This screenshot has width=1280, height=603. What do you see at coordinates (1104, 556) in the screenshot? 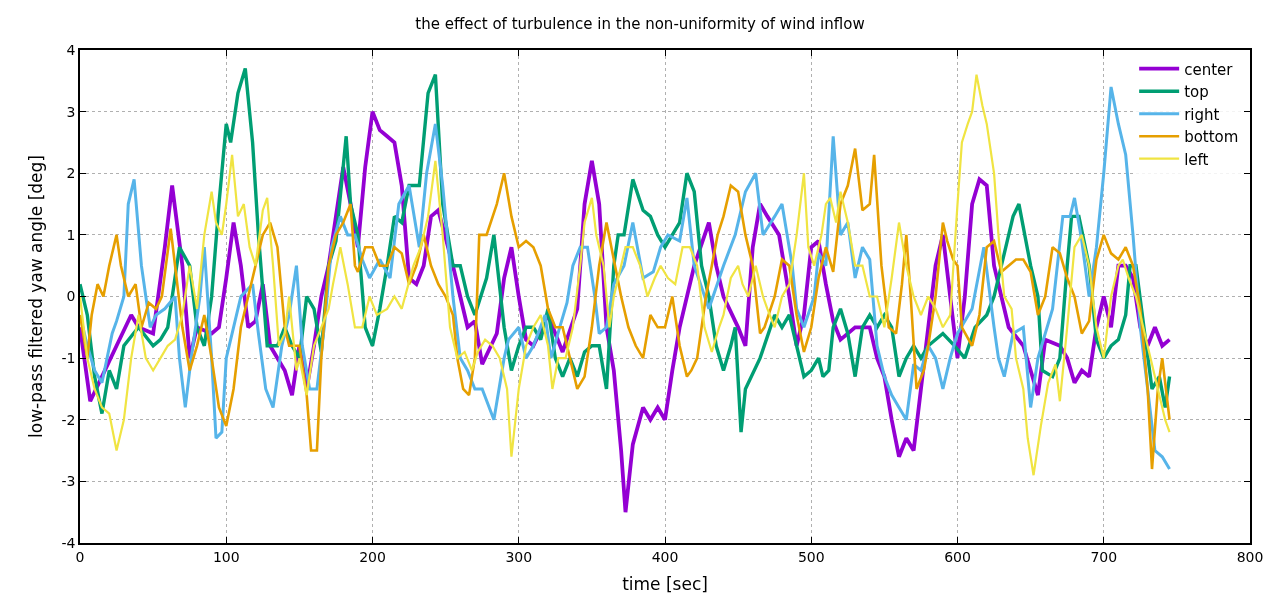
I see `x-tick-label: 700` at bounding box center [1104, 556].